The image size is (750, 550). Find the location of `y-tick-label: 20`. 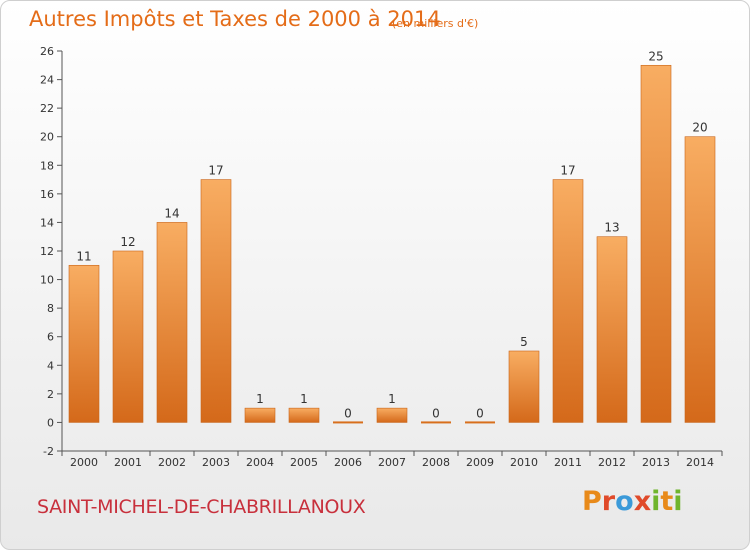

y-tick-label: 20 is located at coordinates (47, 137).